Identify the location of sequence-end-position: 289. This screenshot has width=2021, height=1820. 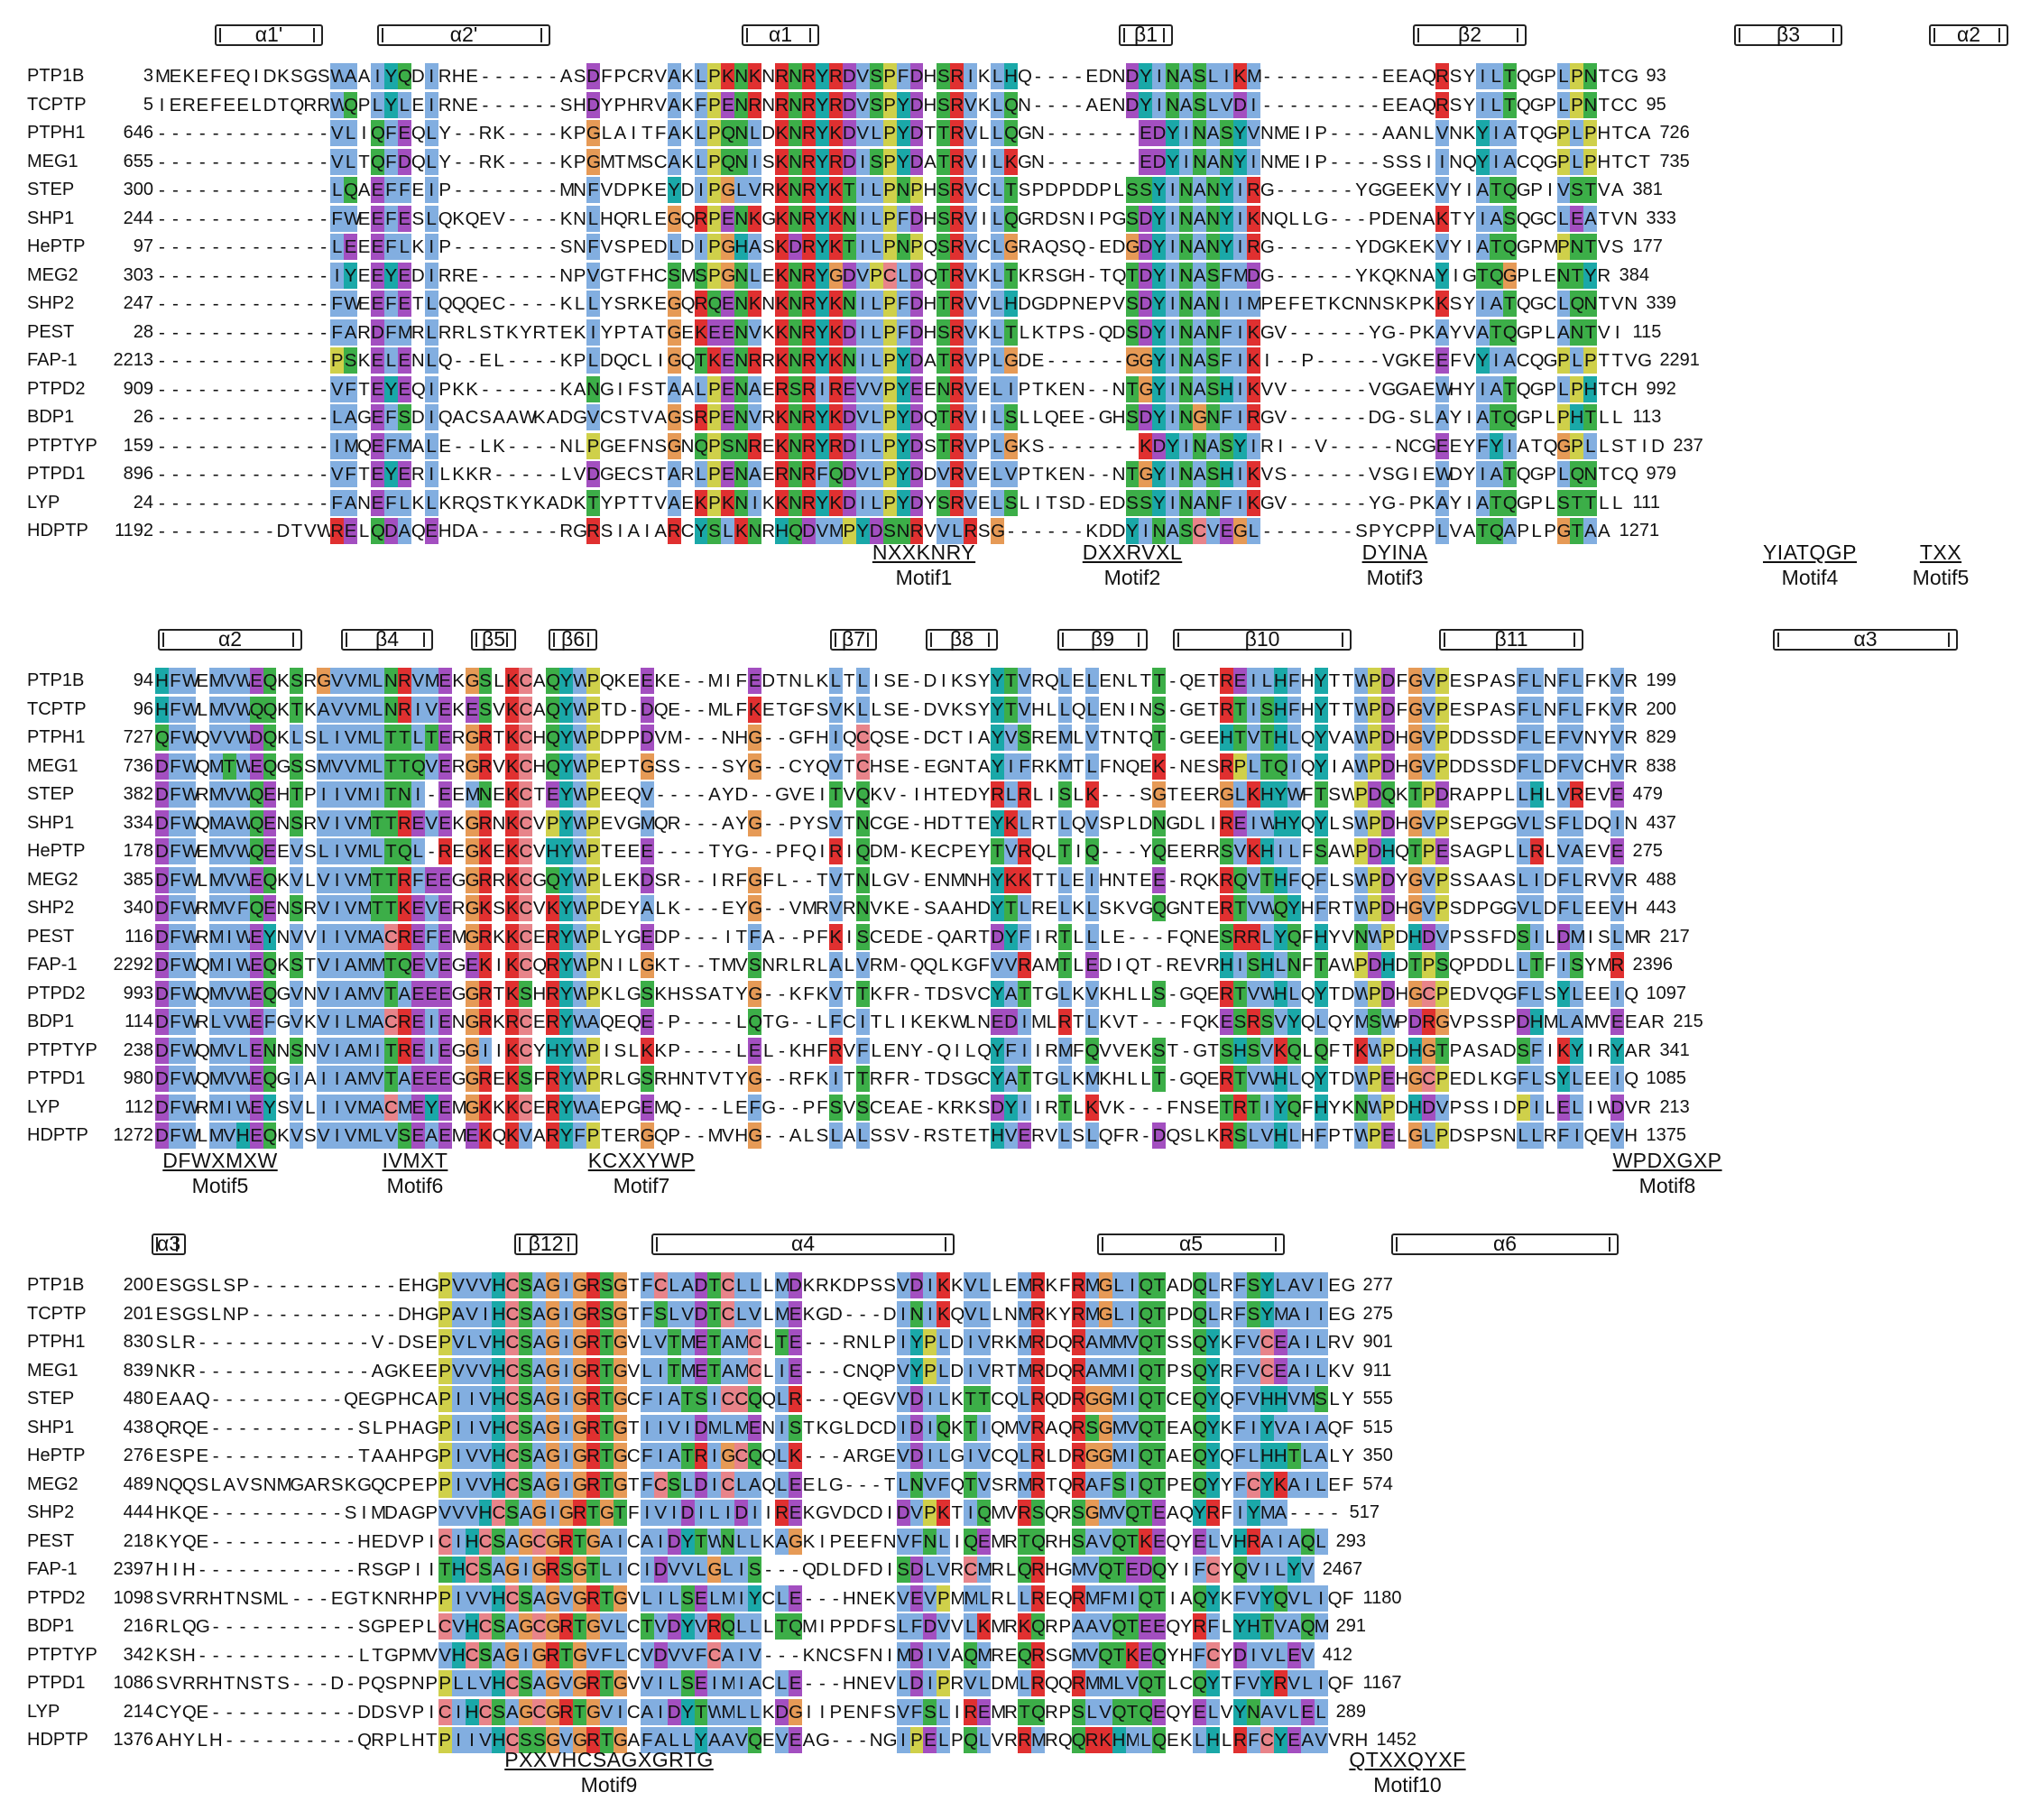
(1351, 1712).